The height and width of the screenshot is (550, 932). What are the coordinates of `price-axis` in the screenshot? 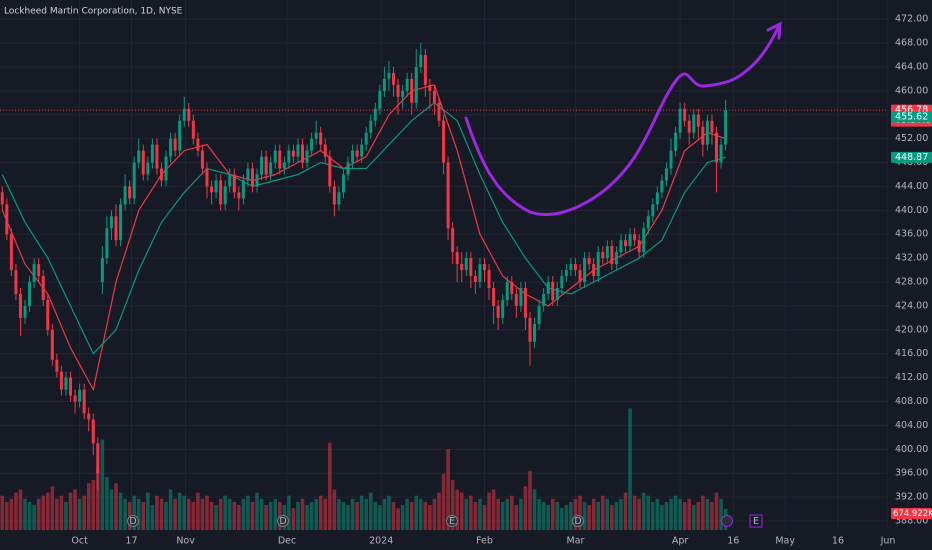 It's located at (910, 275).